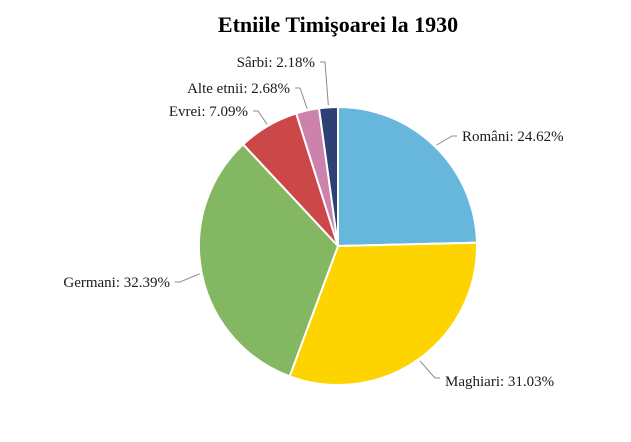 This screenshot has height=442, width=631. I want to click on slice-label-germani: Germani: 32.39%, so click(116, 283).